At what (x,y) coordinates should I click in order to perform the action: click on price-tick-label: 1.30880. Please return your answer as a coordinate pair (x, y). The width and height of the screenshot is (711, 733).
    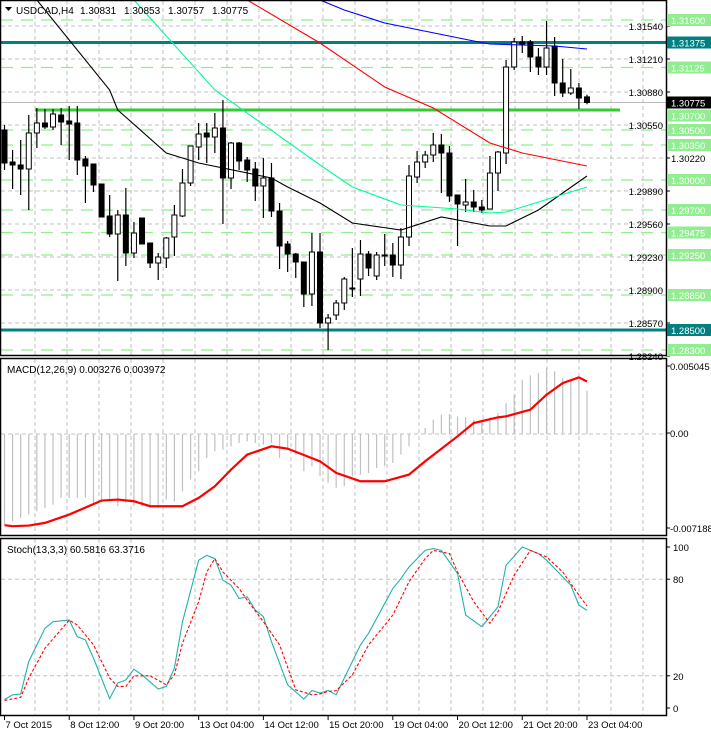
    Looking at the image, I should click on (646, 93).